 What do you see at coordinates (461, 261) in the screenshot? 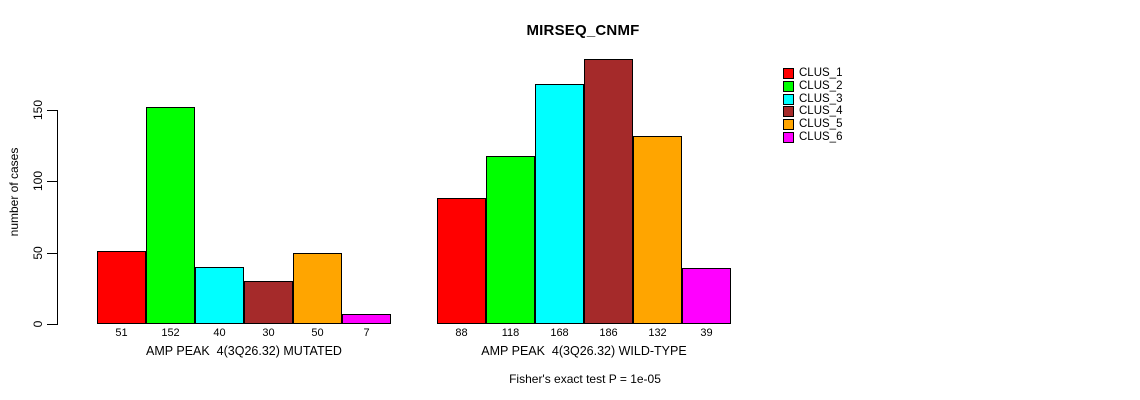
I see `bar-clus-1-wild-type` at bounding box center [461, 261].